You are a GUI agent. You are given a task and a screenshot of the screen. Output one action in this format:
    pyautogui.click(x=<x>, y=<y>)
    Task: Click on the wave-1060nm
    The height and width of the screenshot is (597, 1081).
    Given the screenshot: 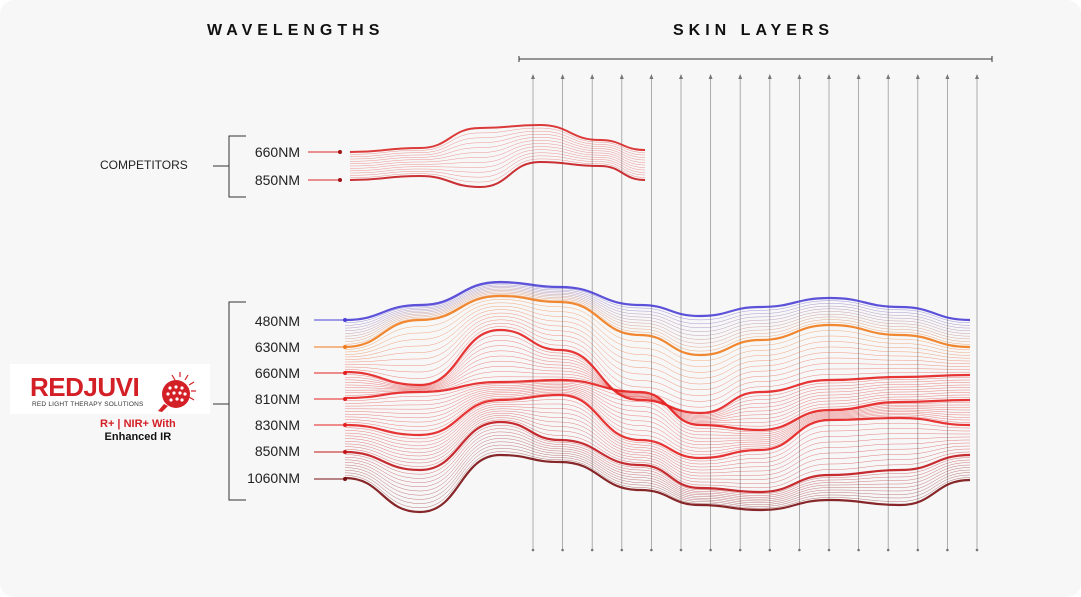 What is the action you would take?
    pyautogui.click(x=657, y=483)
    